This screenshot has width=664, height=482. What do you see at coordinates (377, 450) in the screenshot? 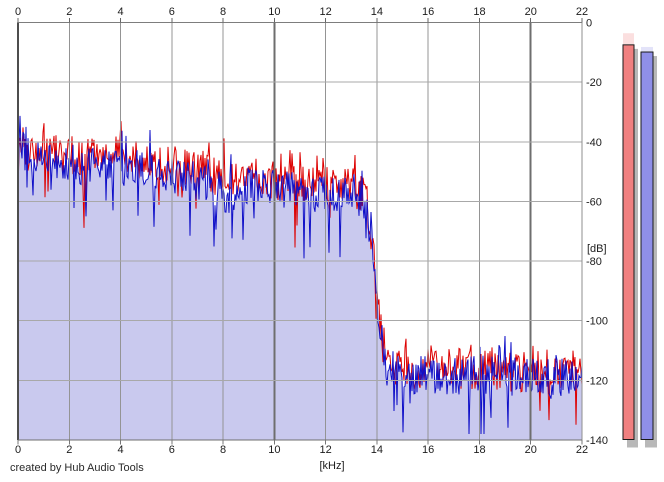
I see `x-tick-label-bottom: 14` at bounding box center [377, 450].